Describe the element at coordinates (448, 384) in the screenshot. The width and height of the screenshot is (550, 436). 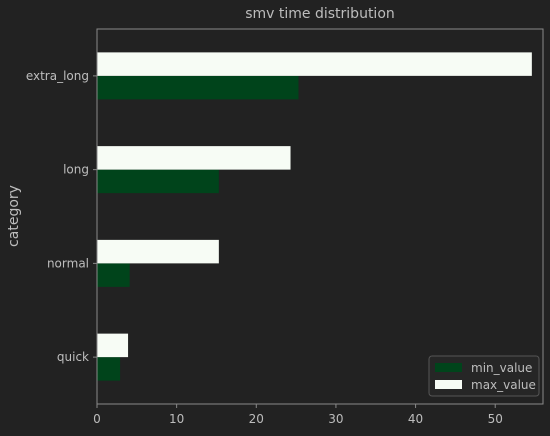
I see `legend-swatch-max_value` at that location.